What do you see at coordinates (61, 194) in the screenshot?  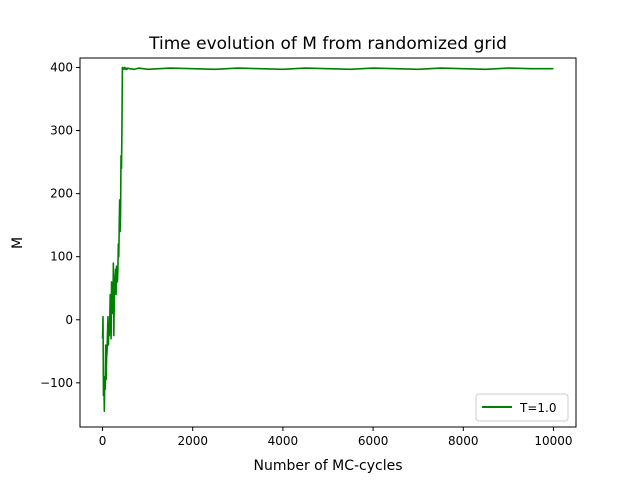 I see `y-tick-label: 200` at bounding box center [61, 194].